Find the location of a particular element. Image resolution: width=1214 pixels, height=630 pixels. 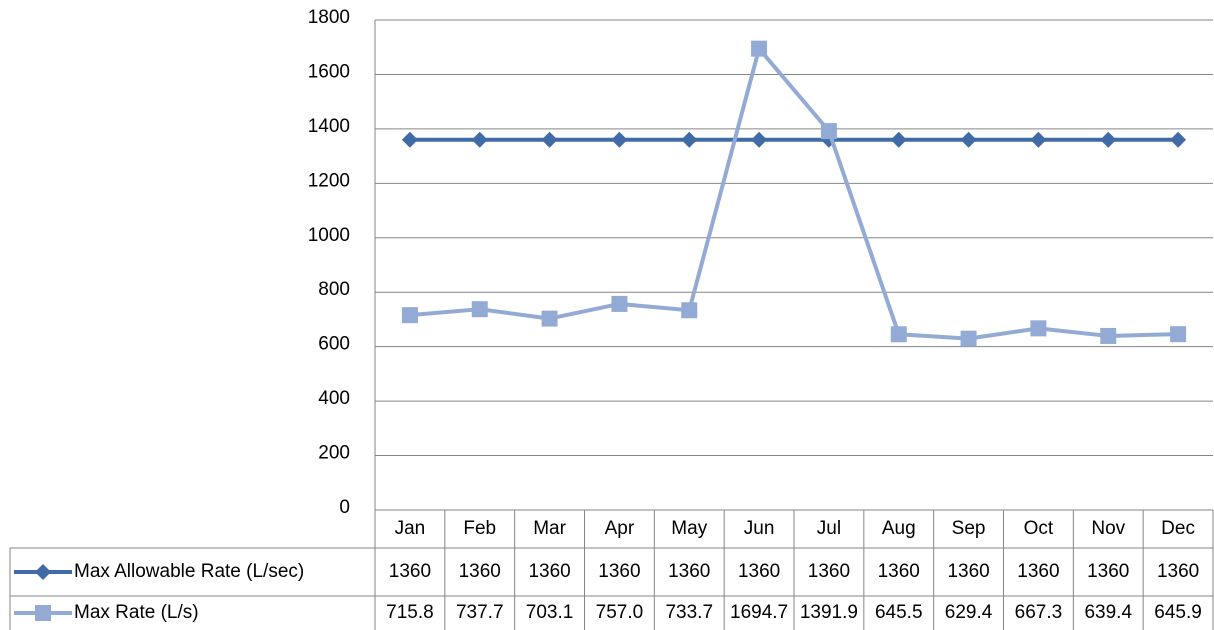

x-tick-label: Dec is located at coordinates (1178, 528).